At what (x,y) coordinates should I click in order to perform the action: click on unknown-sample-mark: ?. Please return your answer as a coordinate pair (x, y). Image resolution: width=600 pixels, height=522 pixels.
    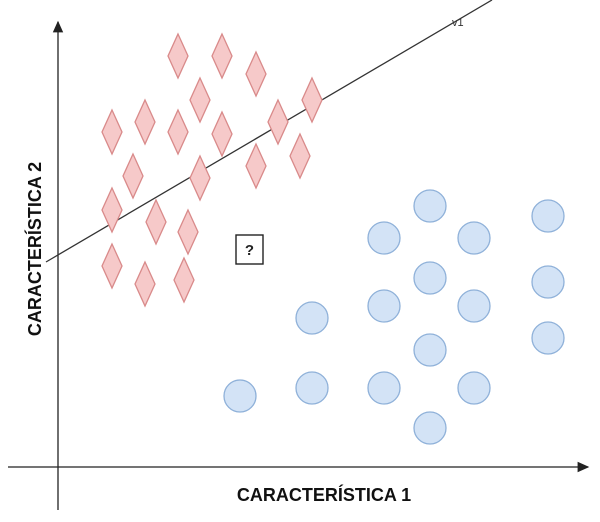
    Looking at the image, I should click on (249, 250).